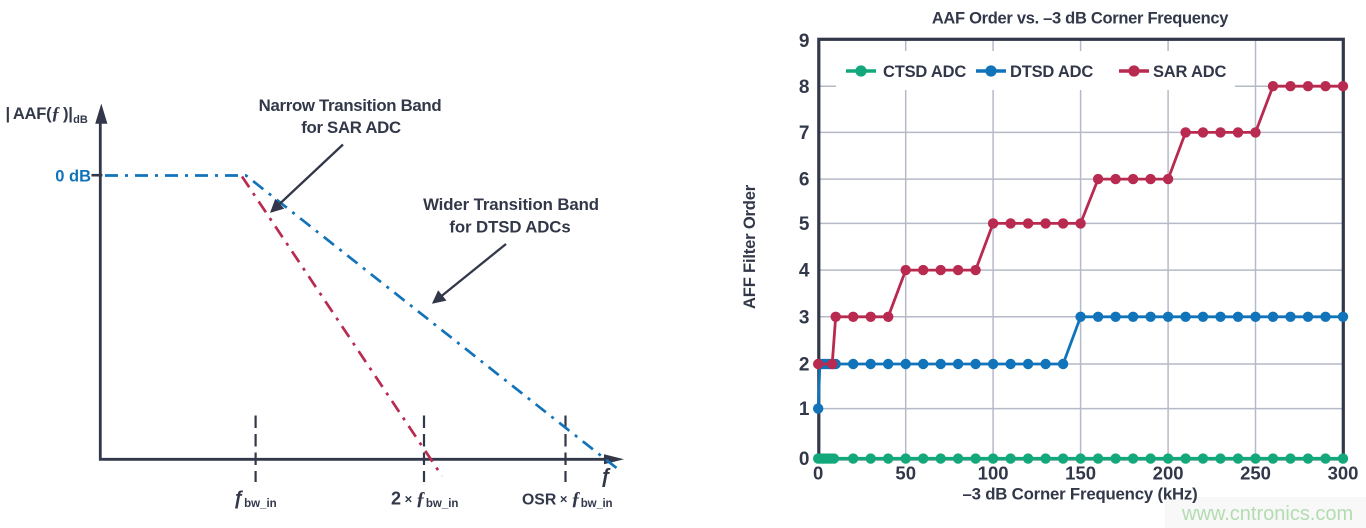  What do you see at coordinates (804, 271) in the screenshot?
I see `svg-text: 4` at bounding box center [804, 271].